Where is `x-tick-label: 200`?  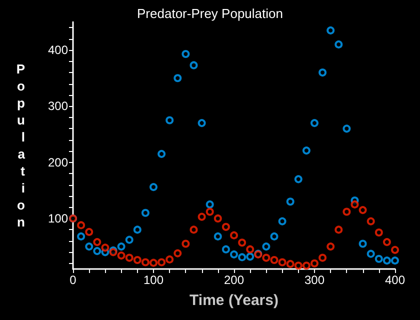
x-tick-label: 200 is located at coordinates (234, 280).